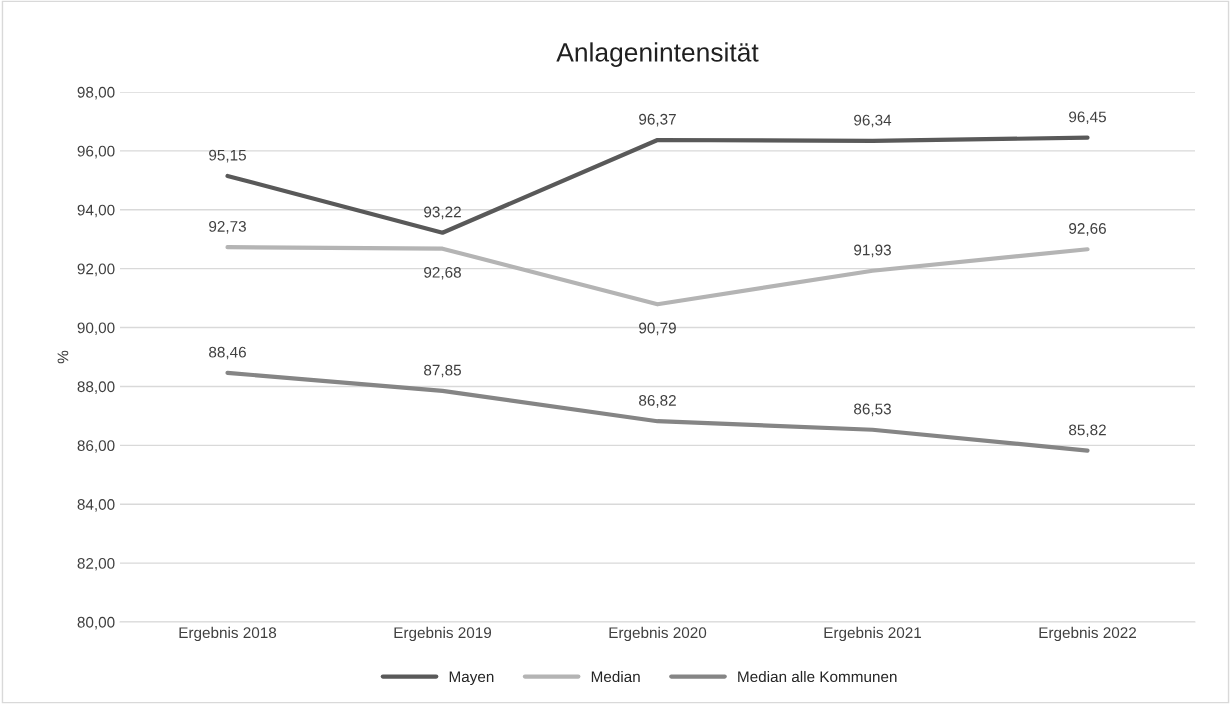 The image size is (1231, 704). Describe the element at coordinates (96, 446) in the screenshot. I see `y-tick-label: 86,00` at that location.